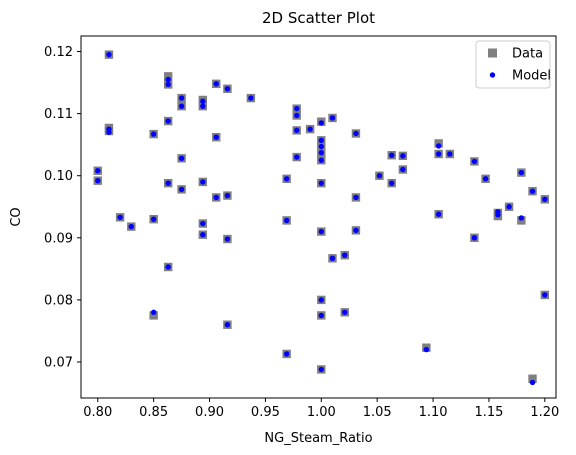  Describe the element at coordinates (377, 412) in the screenshot. I see `x-tick-label: 1.05` at that location.